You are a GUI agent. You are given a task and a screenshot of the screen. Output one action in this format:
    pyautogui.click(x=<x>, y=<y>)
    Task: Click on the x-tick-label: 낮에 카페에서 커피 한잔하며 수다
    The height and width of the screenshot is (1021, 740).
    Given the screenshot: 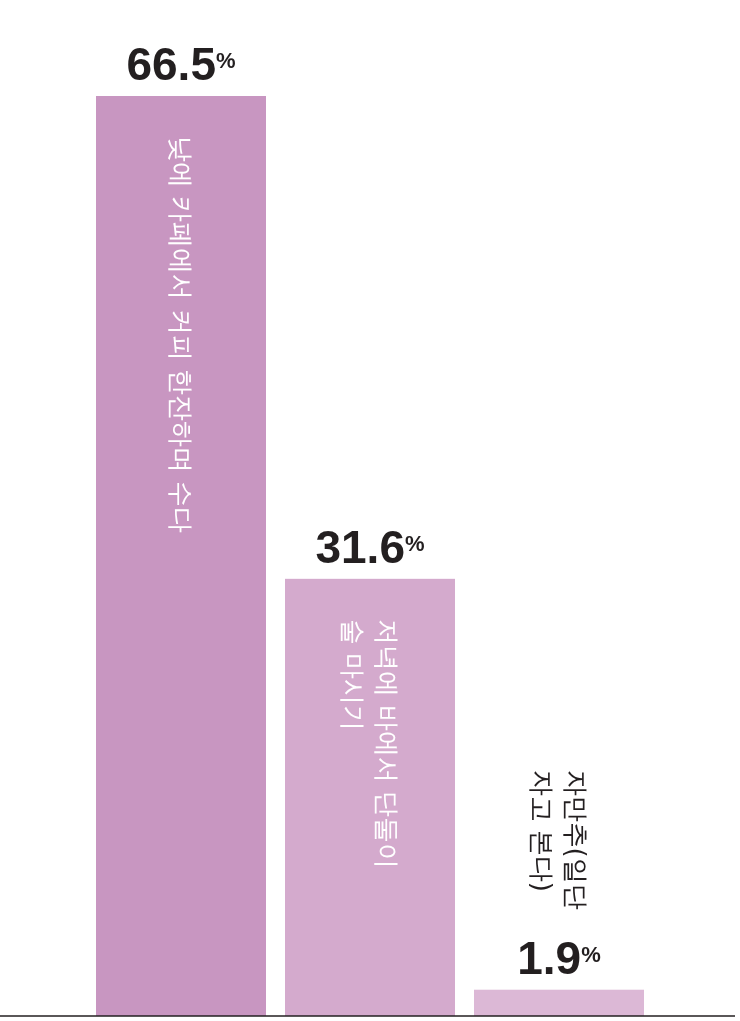 What is the action you would take?
    pyautogui.click(x=181, y=335)
    